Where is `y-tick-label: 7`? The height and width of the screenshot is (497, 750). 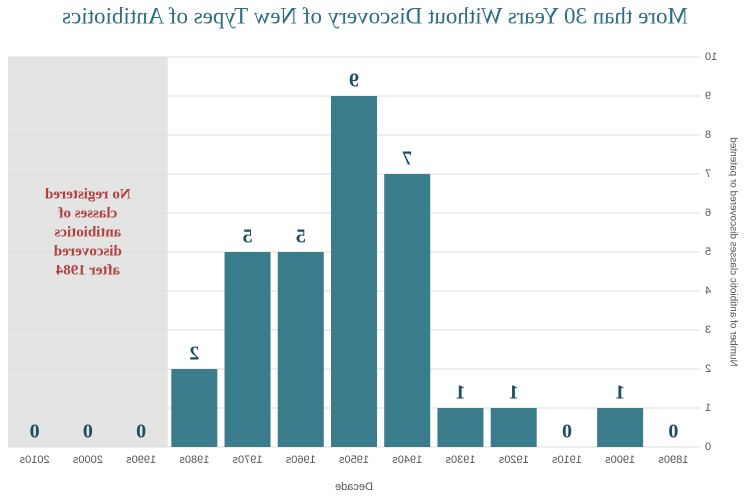
y-tick-label: 7 is located at coordinates (708, 174).